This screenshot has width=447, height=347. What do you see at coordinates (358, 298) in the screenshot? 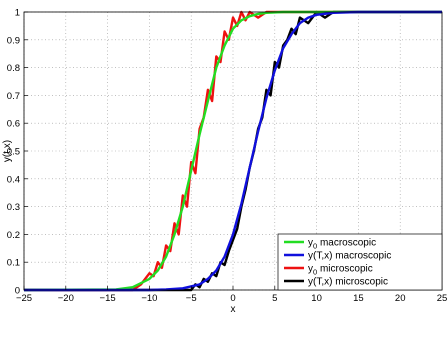
I see `x-tick-label: 15` at bounding box center [358, 298].